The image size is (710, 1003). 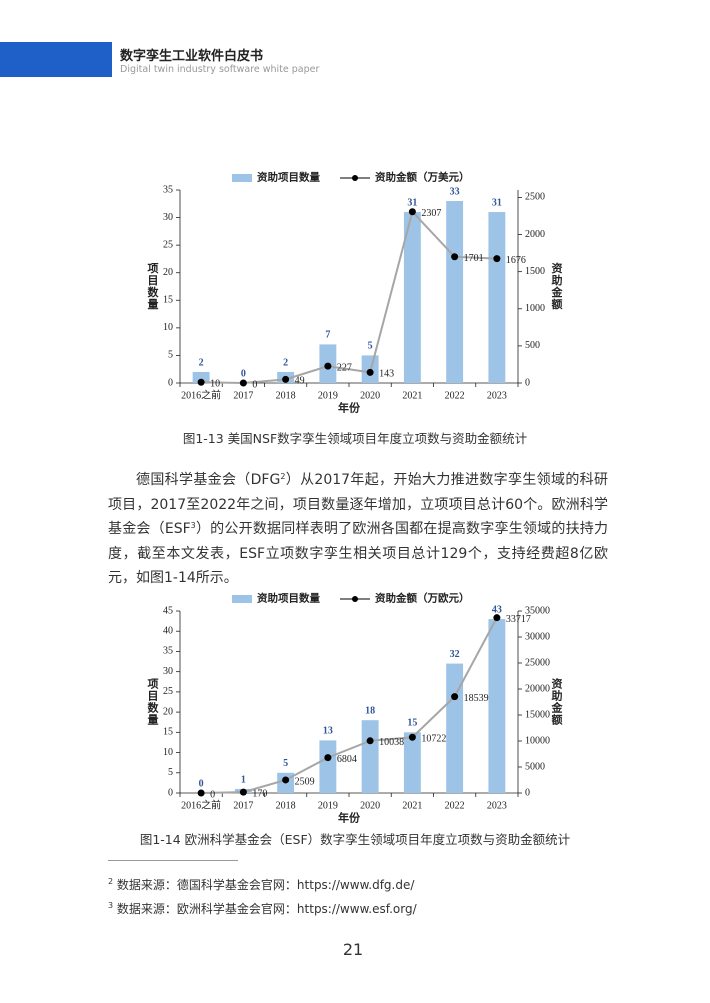 I want to click on footnote-ref: 2, so click(x=283, y=476).